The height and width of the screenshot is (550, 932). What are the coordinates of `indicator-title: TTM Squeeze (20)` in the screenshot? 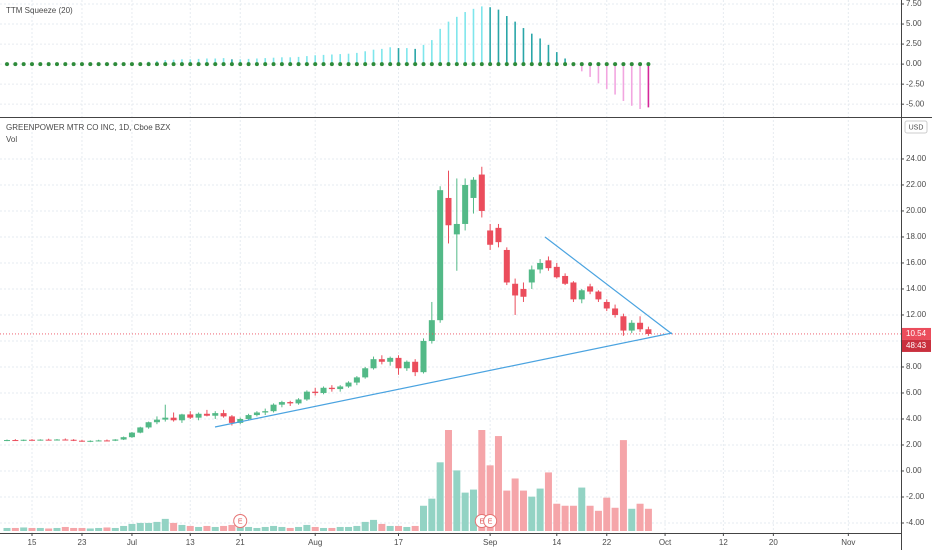 It's located at (39, 10).